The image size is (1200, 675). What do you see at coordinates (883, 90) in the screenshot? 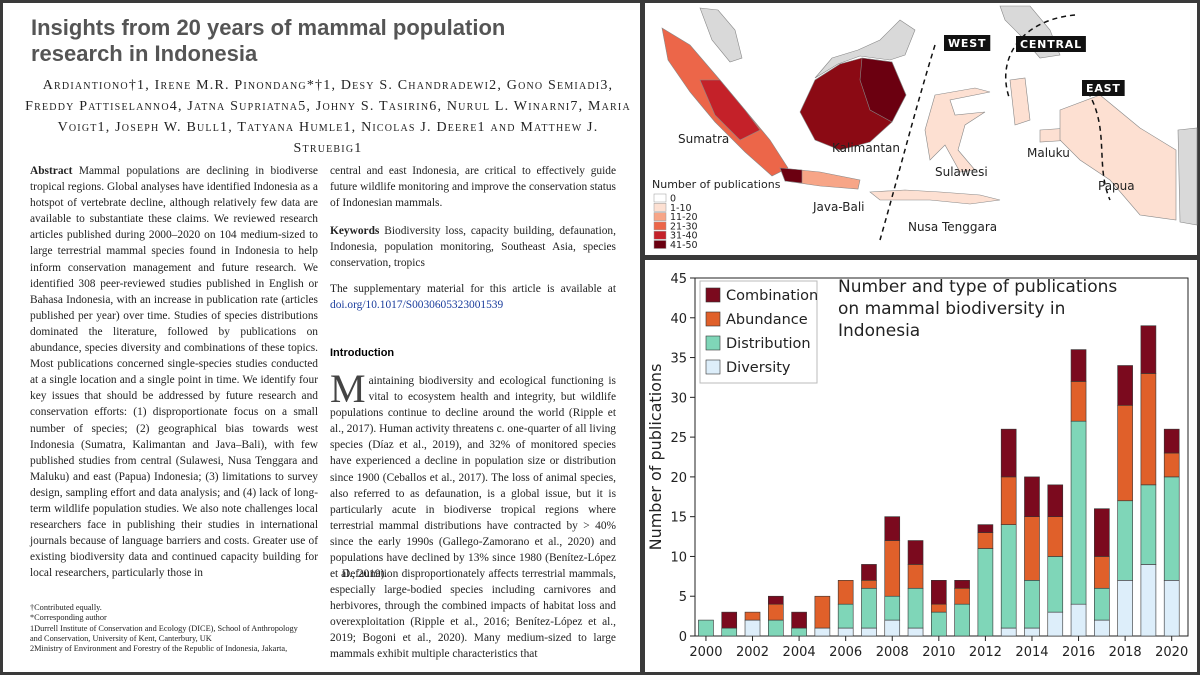
I see `kalimantan-province` at bounding box center [883, 90].